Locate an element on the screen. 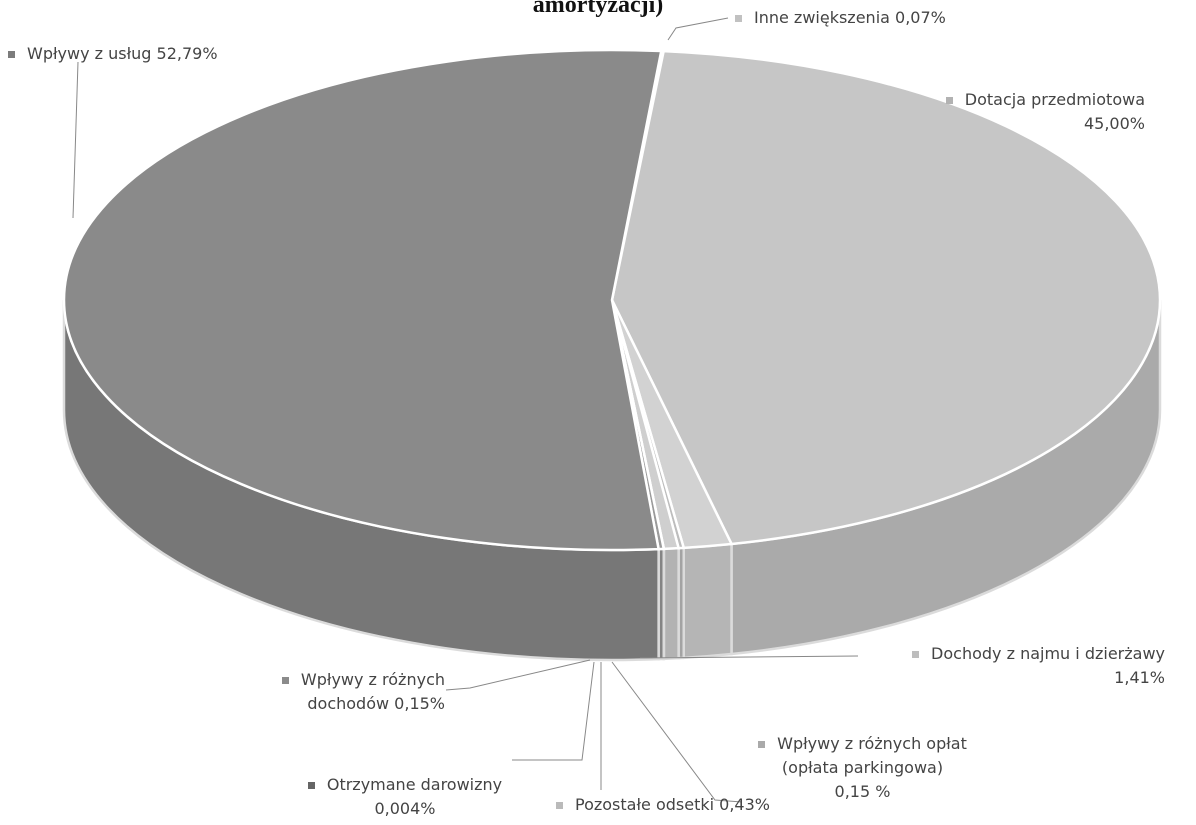 The width and height of the screenshot is (1196, 825). data-label: Inne zwiększenia 0,07% is located at coordinates (895, 18).